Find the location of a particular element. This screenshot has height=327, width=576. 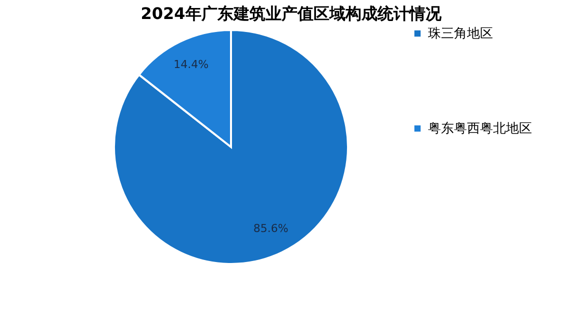

legend-label: 粤东粤西粤北地区 is located at coordinates (480, 129).